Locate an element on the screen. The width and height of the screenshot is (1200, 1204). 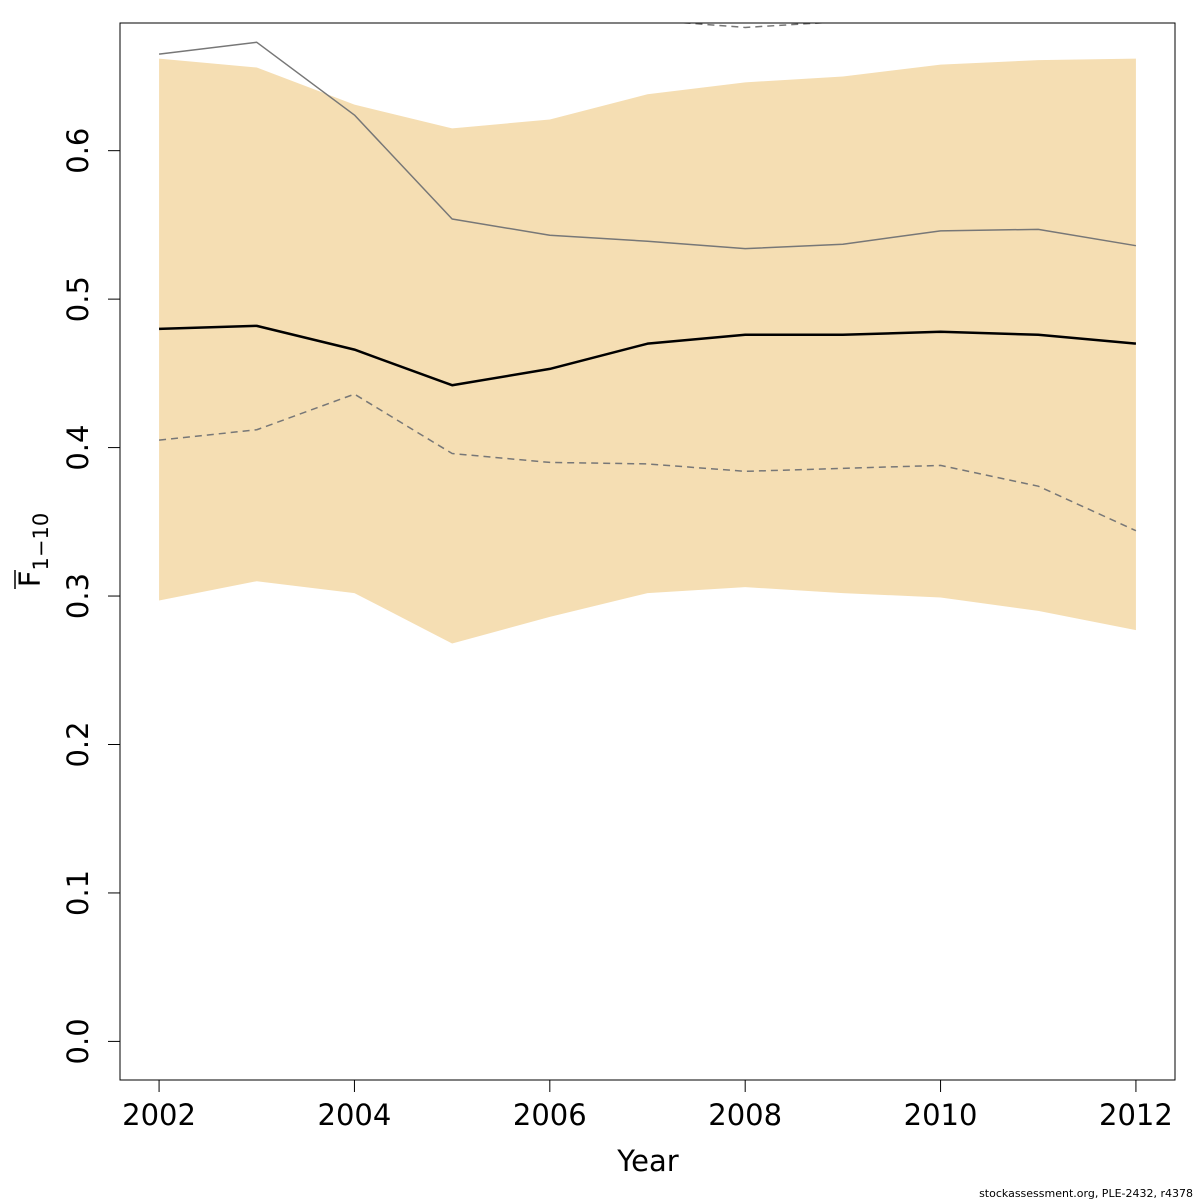
y-tick-label: 0.3 is located at coordinates (78, 596).